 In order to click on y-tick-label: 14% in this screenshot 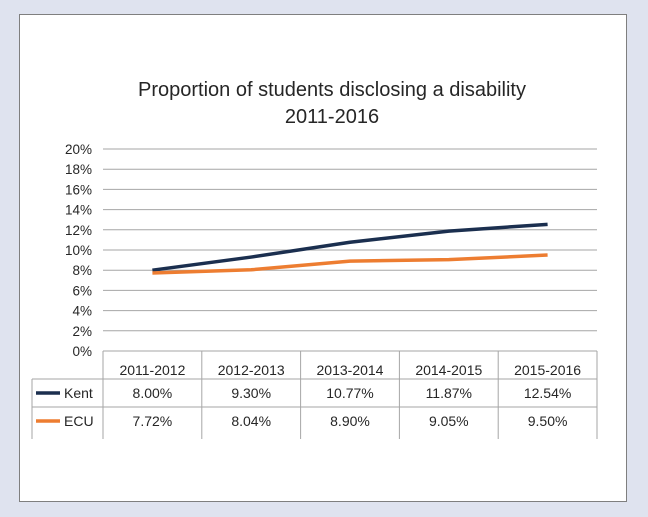, I will do `click(78, 210)`.